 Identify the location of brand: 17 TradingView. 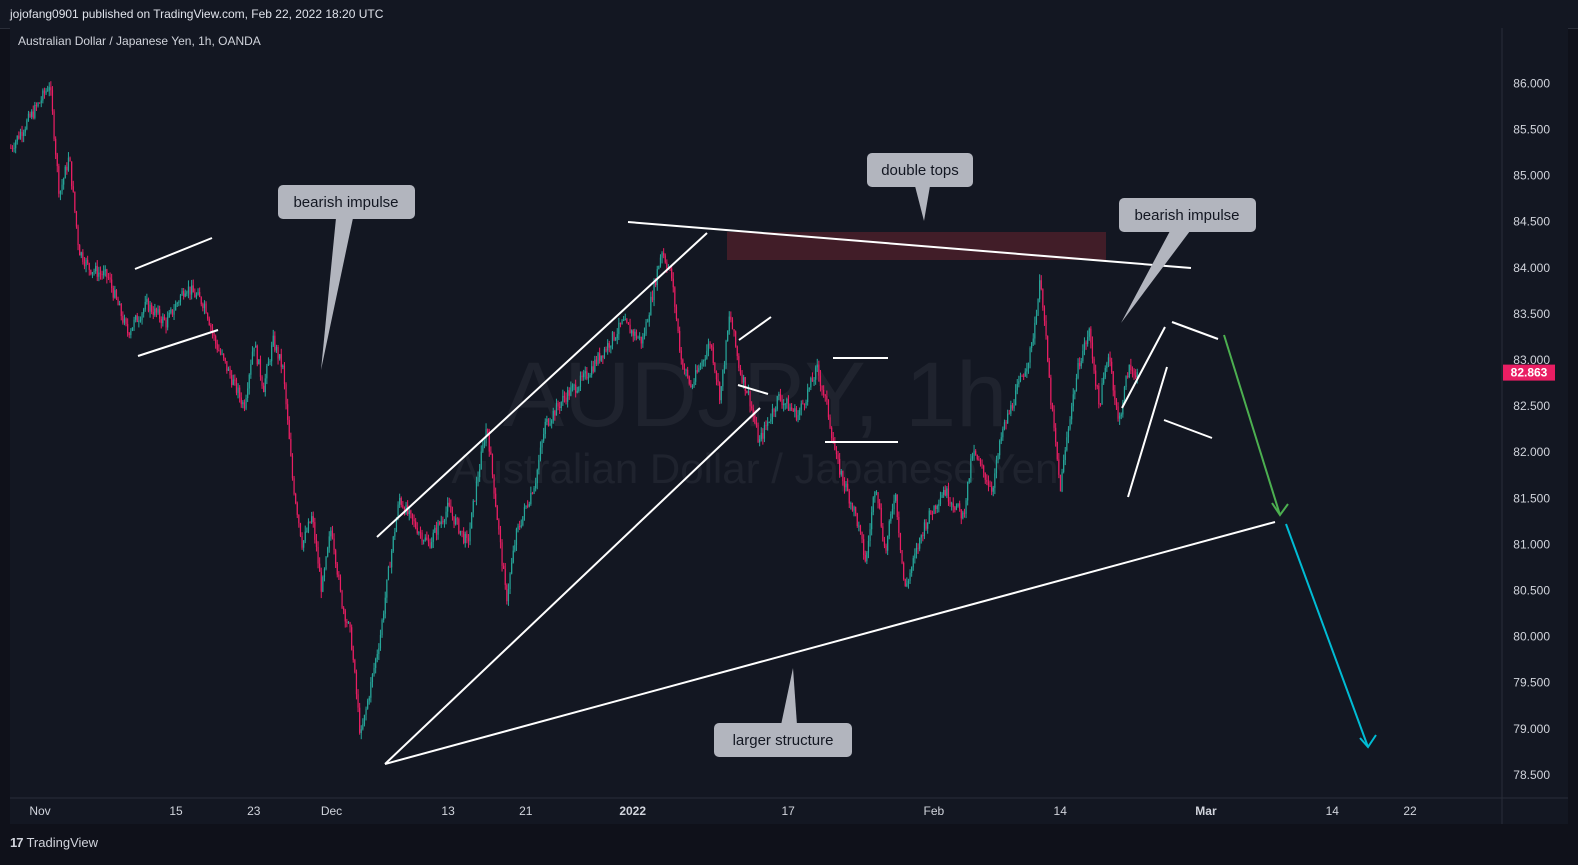
(54, 842).